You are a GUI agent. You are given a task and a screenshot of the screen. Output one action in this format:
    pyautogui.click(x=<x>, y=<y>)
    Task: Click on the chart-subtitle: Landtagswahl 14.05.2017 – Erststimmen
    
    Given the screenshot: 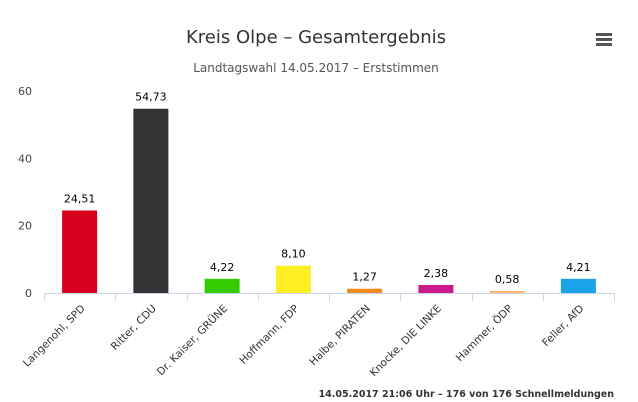 What is the action you would take?
    pyautogui.click(x=316, y=68)
    